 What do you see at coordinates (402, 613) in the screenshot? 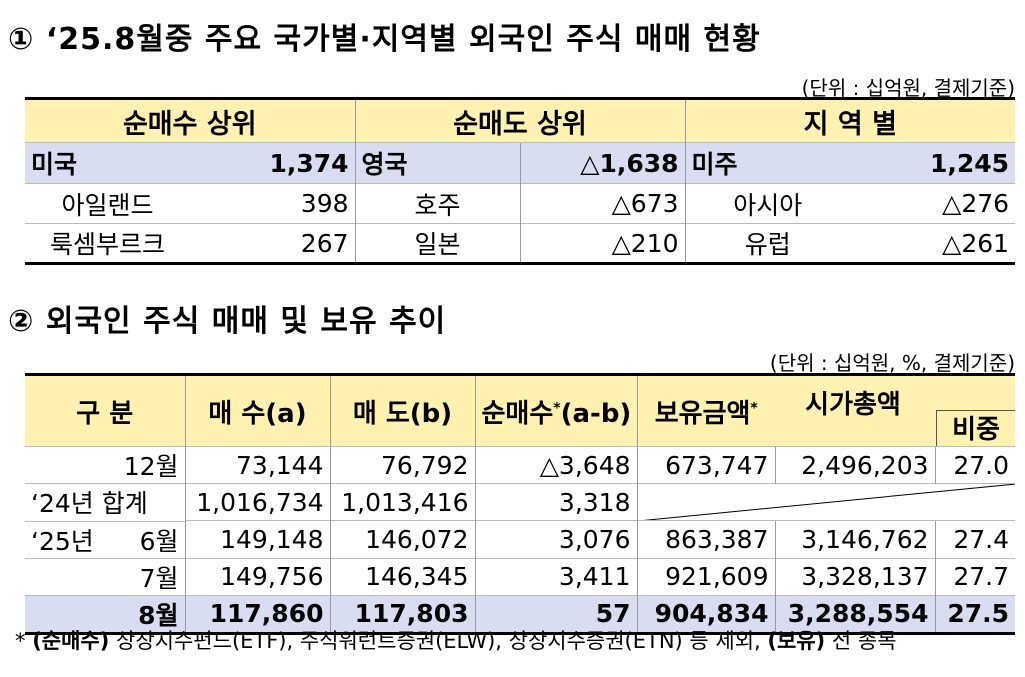
I see `sell-value: 117,803` at bounding box center [402, 613].